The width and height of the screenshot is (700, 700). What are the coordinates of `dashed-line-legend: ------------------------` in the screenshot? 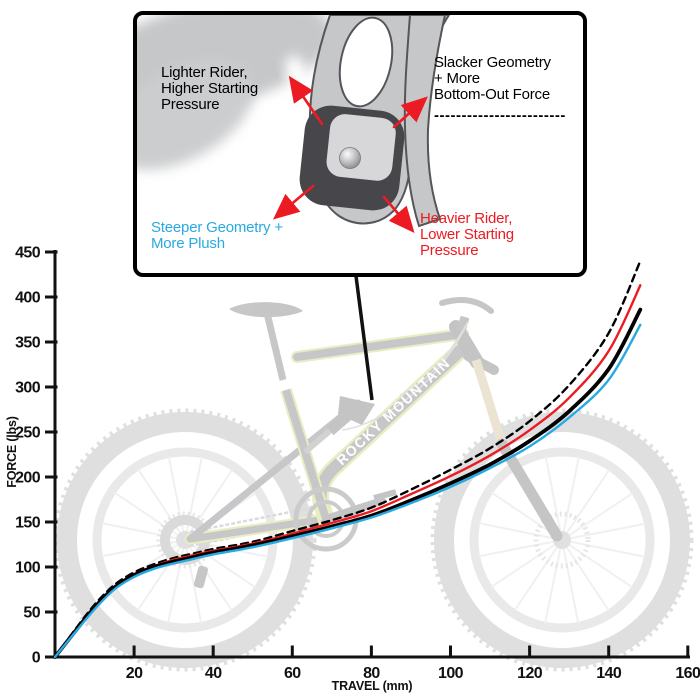 It's located at (500, 115).